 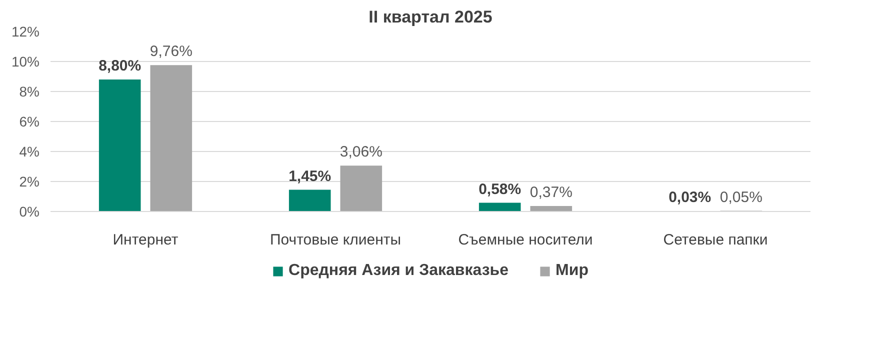 I want to click on data-label: 1,45%, so click(x=310, y=176).